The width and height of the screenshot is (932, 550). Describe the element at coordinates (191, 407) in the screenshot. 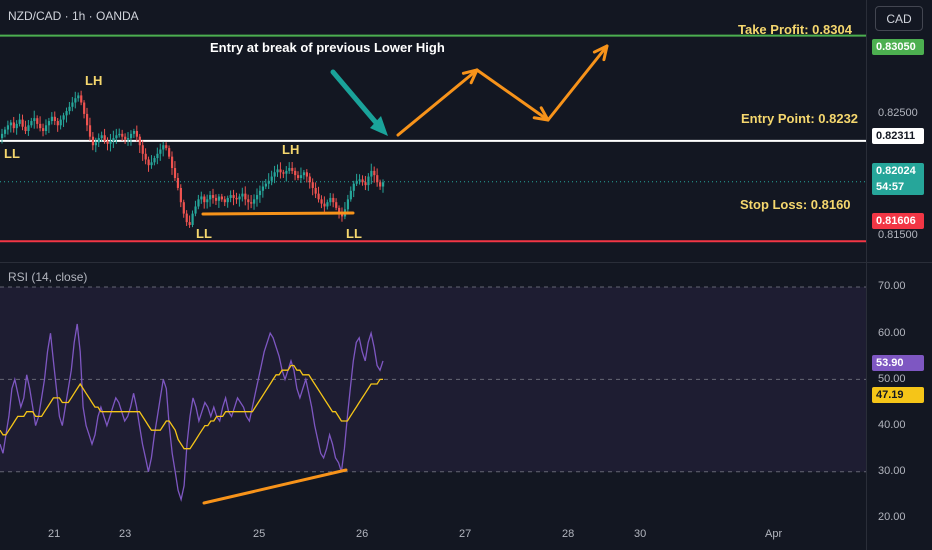

I see `rsi-ma-line` at that location.